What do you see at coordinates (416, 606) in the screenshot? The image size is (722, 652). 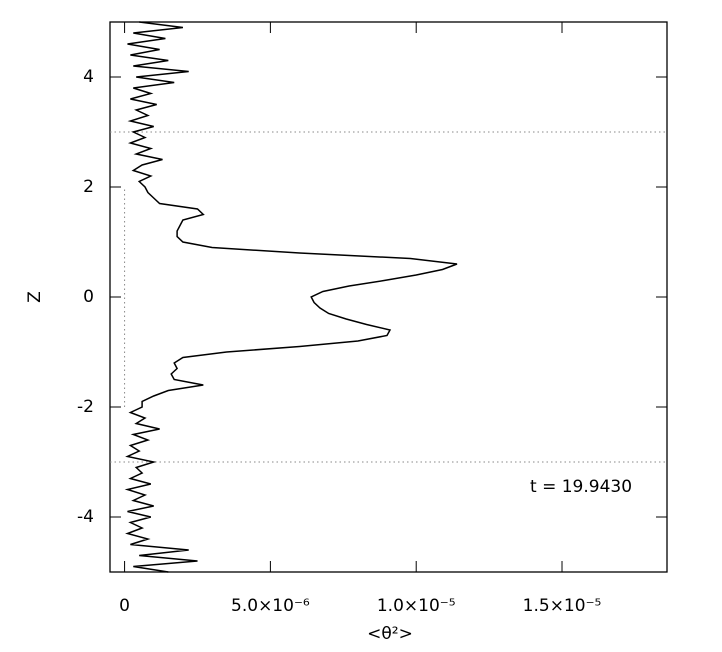 I see `x-tick-label: 1.0×10⁻⁵` at bounding box center [416, 606].